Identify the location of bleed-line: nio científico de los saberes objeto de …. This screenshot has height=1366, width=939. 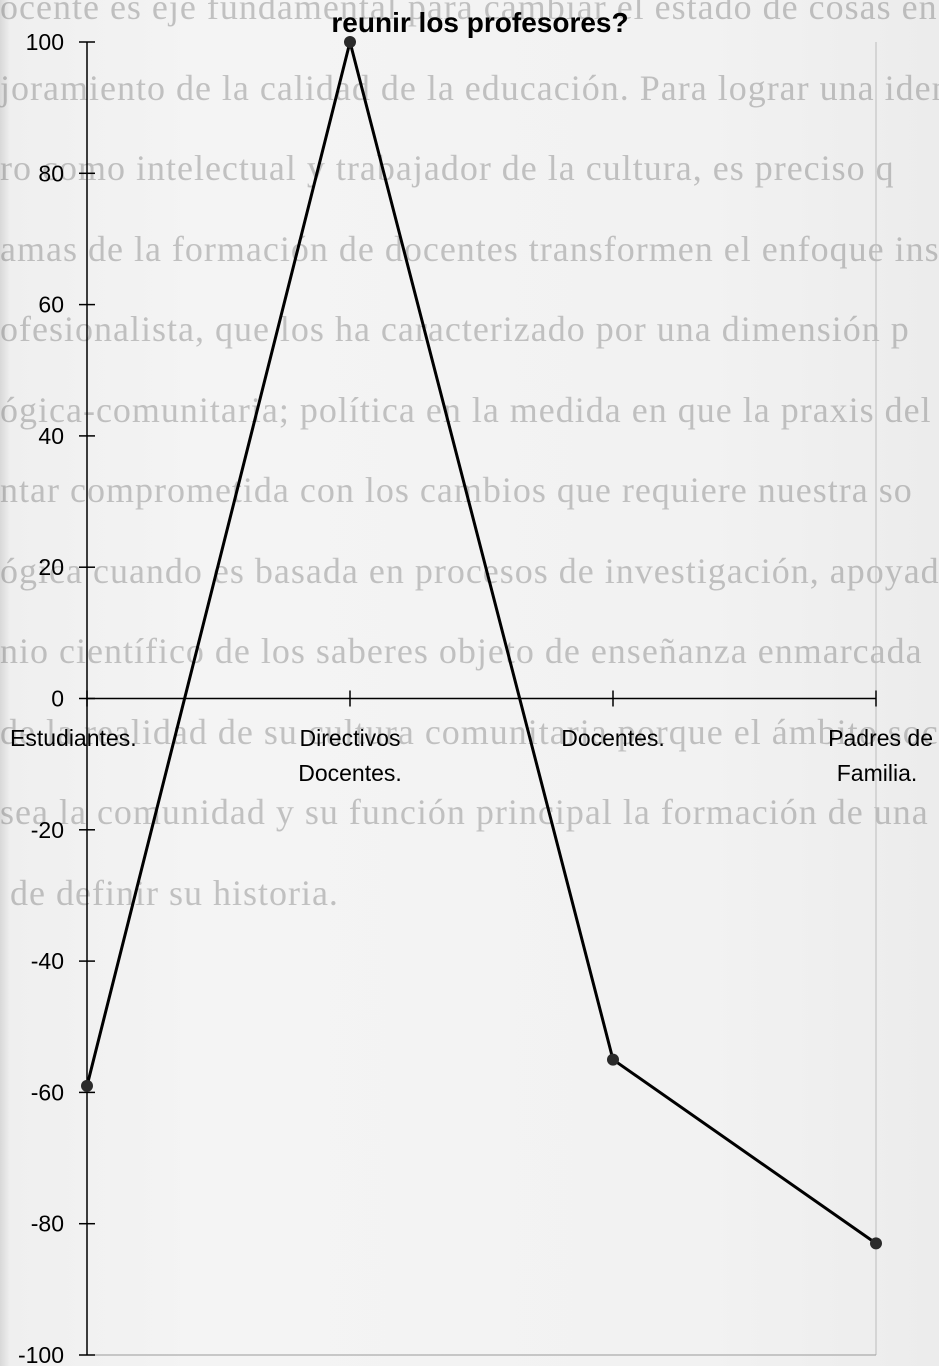
(461, 651).